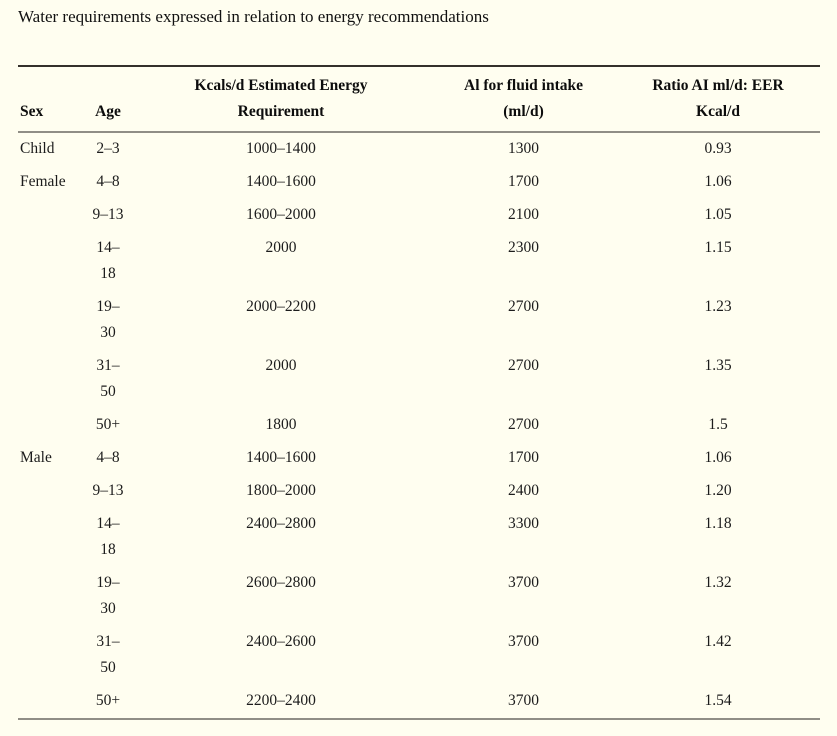 The width and height of the screenshot is (837, 736). What do you see at coordinates (281, 641) in the screenshot?
I see `eer-cell: 2400–2600` at bounding box center [281, 641].